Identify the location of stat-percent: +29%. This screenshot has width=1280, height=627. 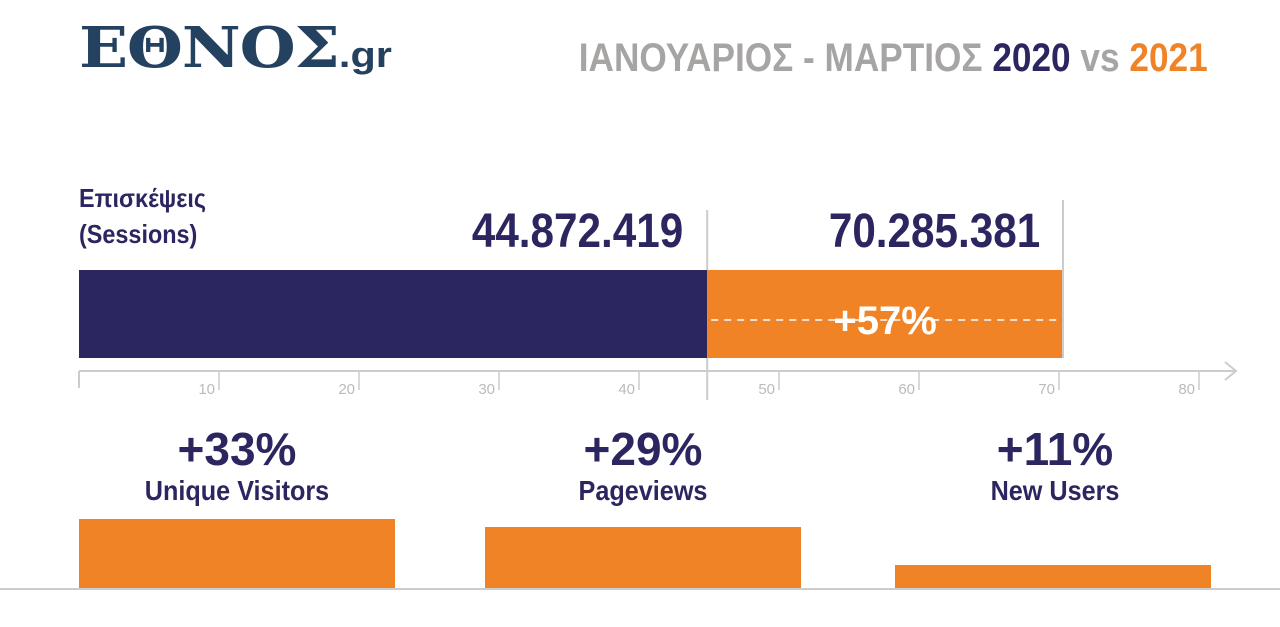
(643, 449).